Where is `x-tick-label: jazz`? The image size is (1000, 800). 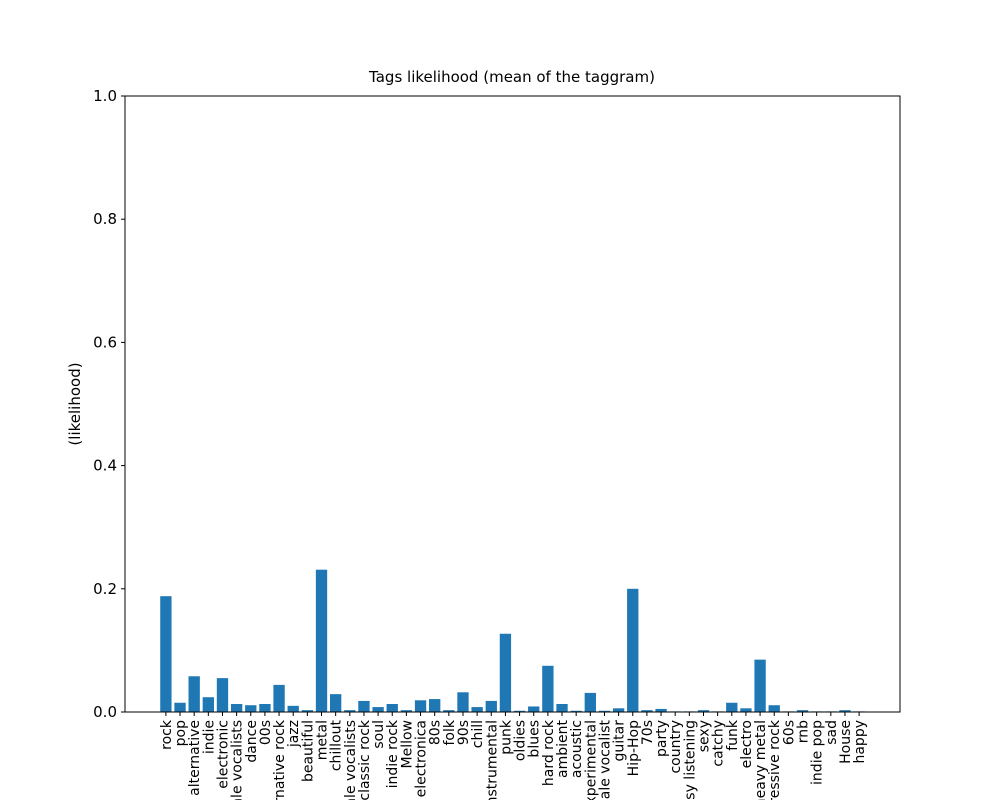
x-tick-label: jazz is located at coordinates (294, 734).